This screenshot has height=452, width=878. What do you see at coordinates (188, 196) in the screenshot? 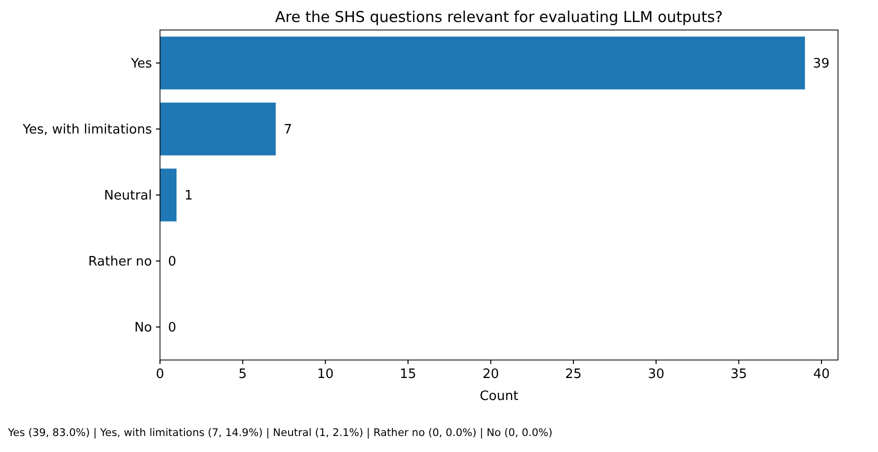
I see `data-label: 1` at bounding box center [188, 196].